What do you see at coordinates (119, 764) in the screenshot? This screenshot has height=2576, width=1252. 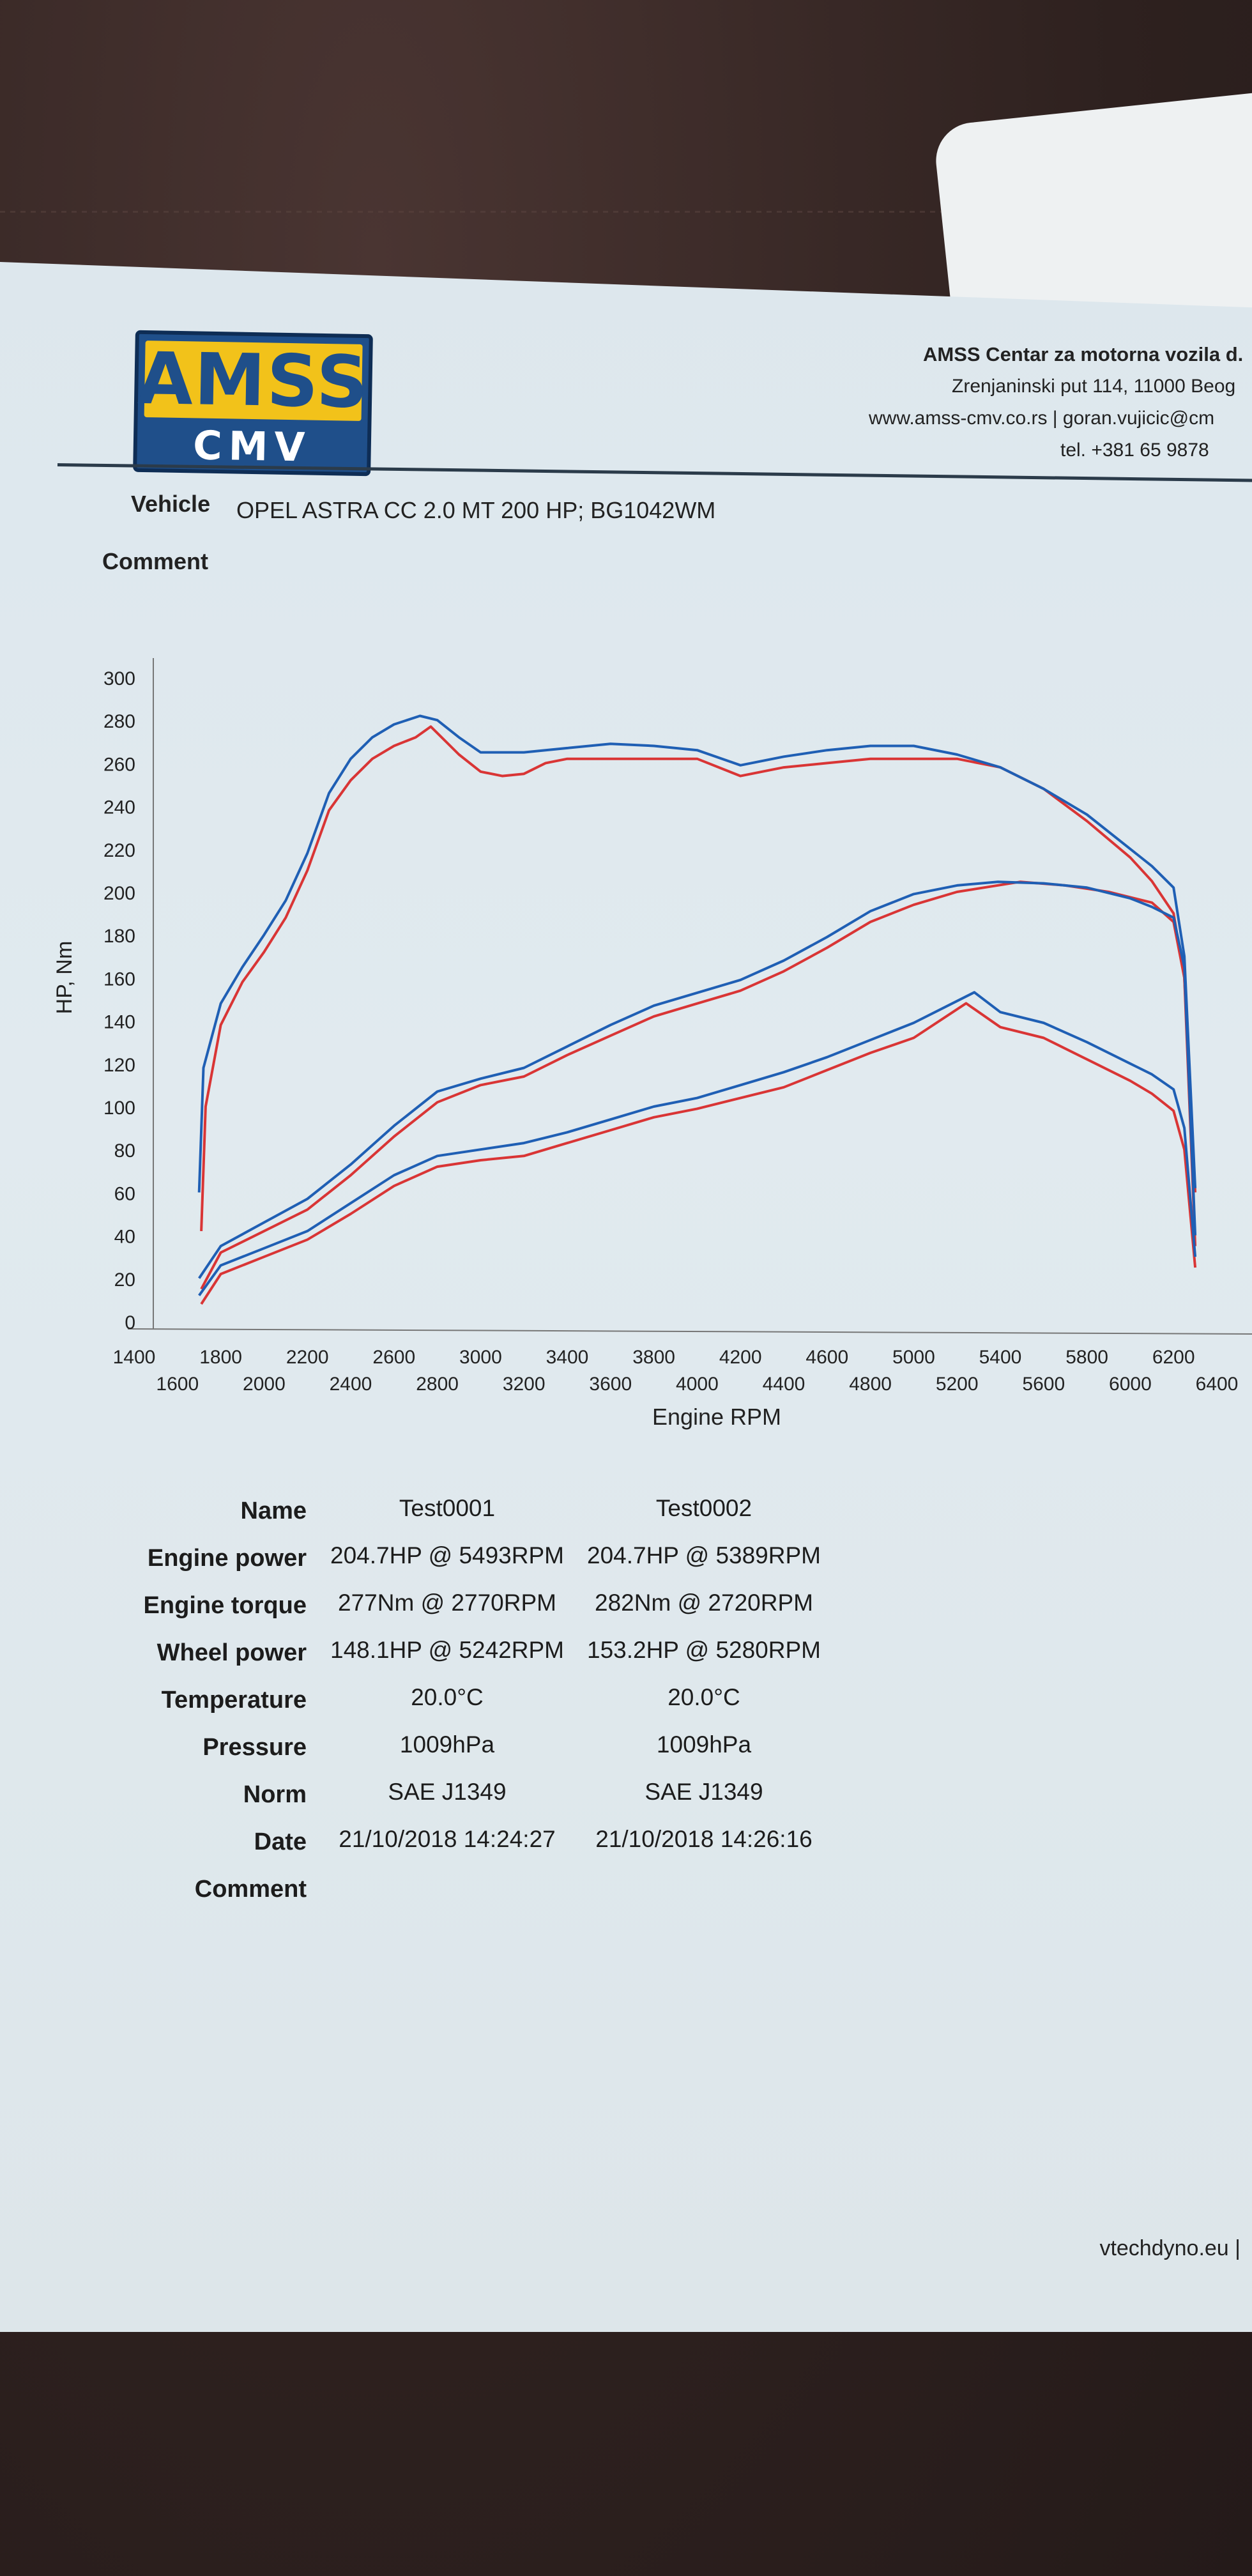 I see `y-tick-label: 260` at bounding box center [119, 764].